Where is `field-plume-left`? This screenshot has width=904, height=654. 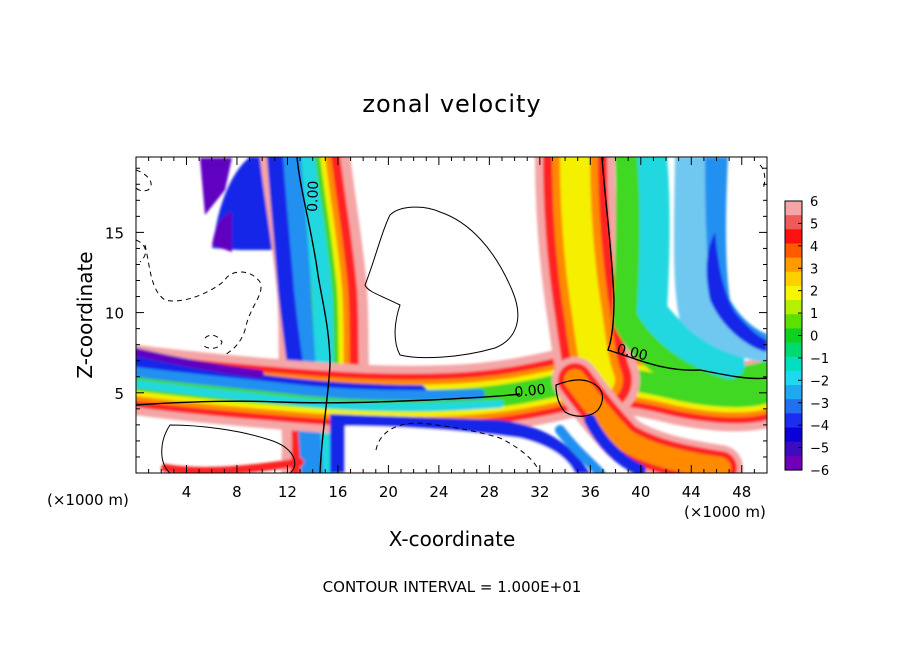 field-plume-left is located at coordinates (316, 315).